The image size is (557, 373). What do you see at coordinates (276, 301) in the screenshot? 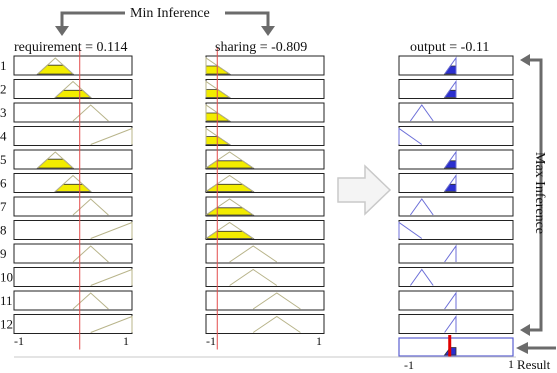
I see `rule-11-sharing-mf` at bounding box center [276, 301].